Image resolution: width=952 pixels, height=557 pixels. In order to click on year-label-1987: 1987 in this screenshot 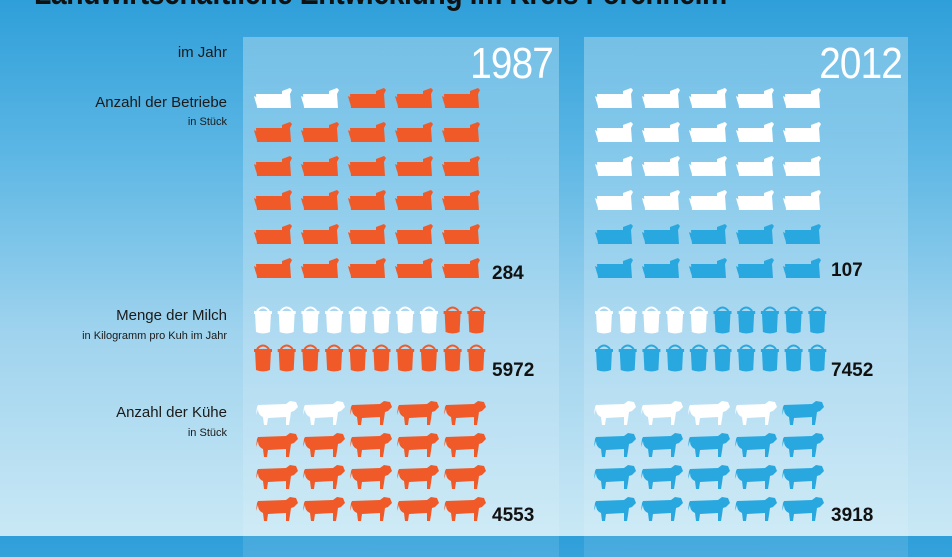, I will do `click(512, 63)`.